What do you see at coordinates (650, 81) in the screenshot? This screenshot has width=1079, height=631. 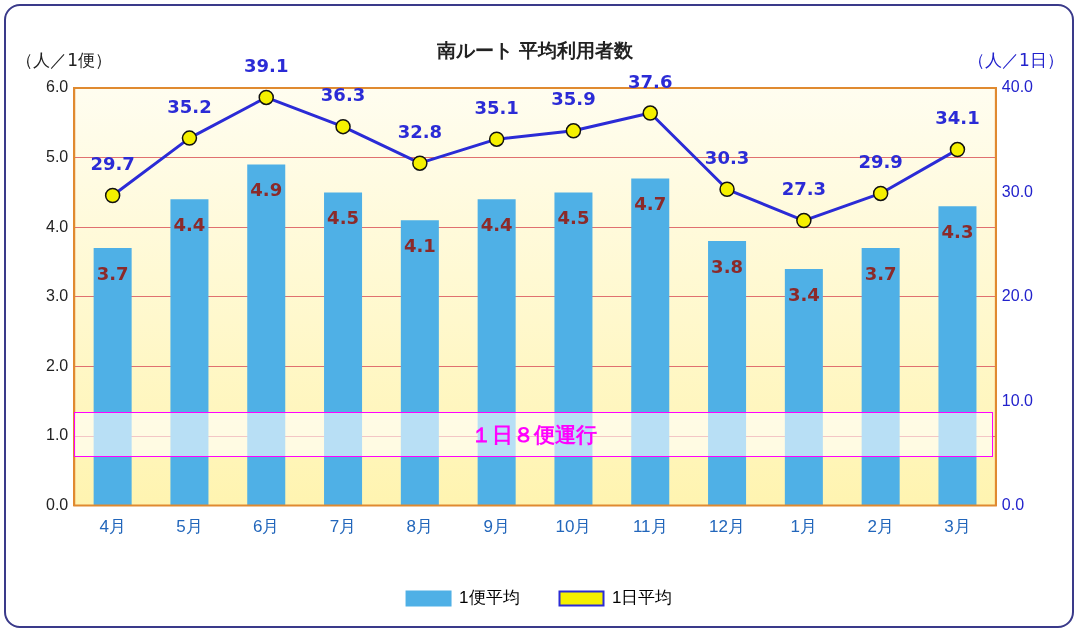 I see `data-label: 37.6` at bounding box center [650, 81].